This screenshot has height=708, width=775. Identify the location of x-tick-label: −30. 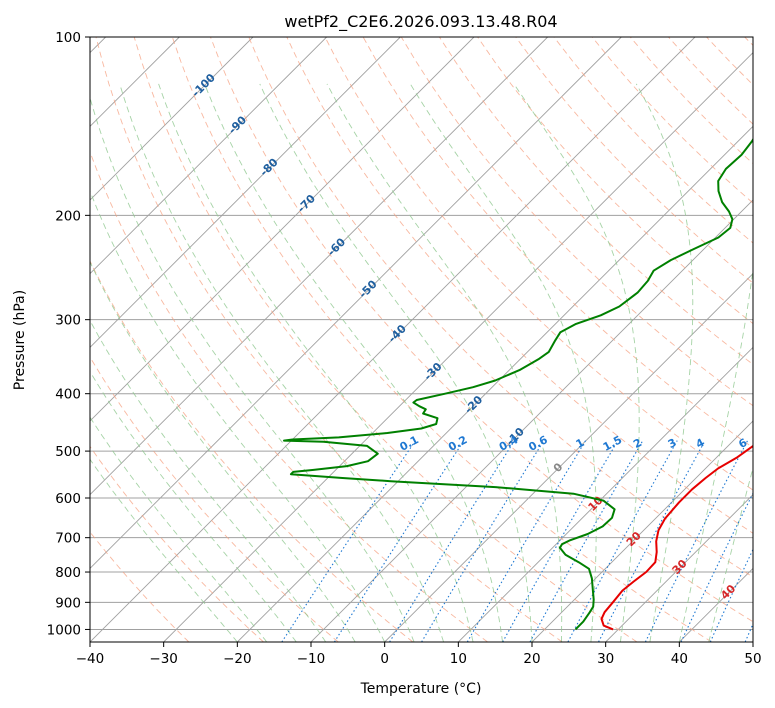
(163, 659).